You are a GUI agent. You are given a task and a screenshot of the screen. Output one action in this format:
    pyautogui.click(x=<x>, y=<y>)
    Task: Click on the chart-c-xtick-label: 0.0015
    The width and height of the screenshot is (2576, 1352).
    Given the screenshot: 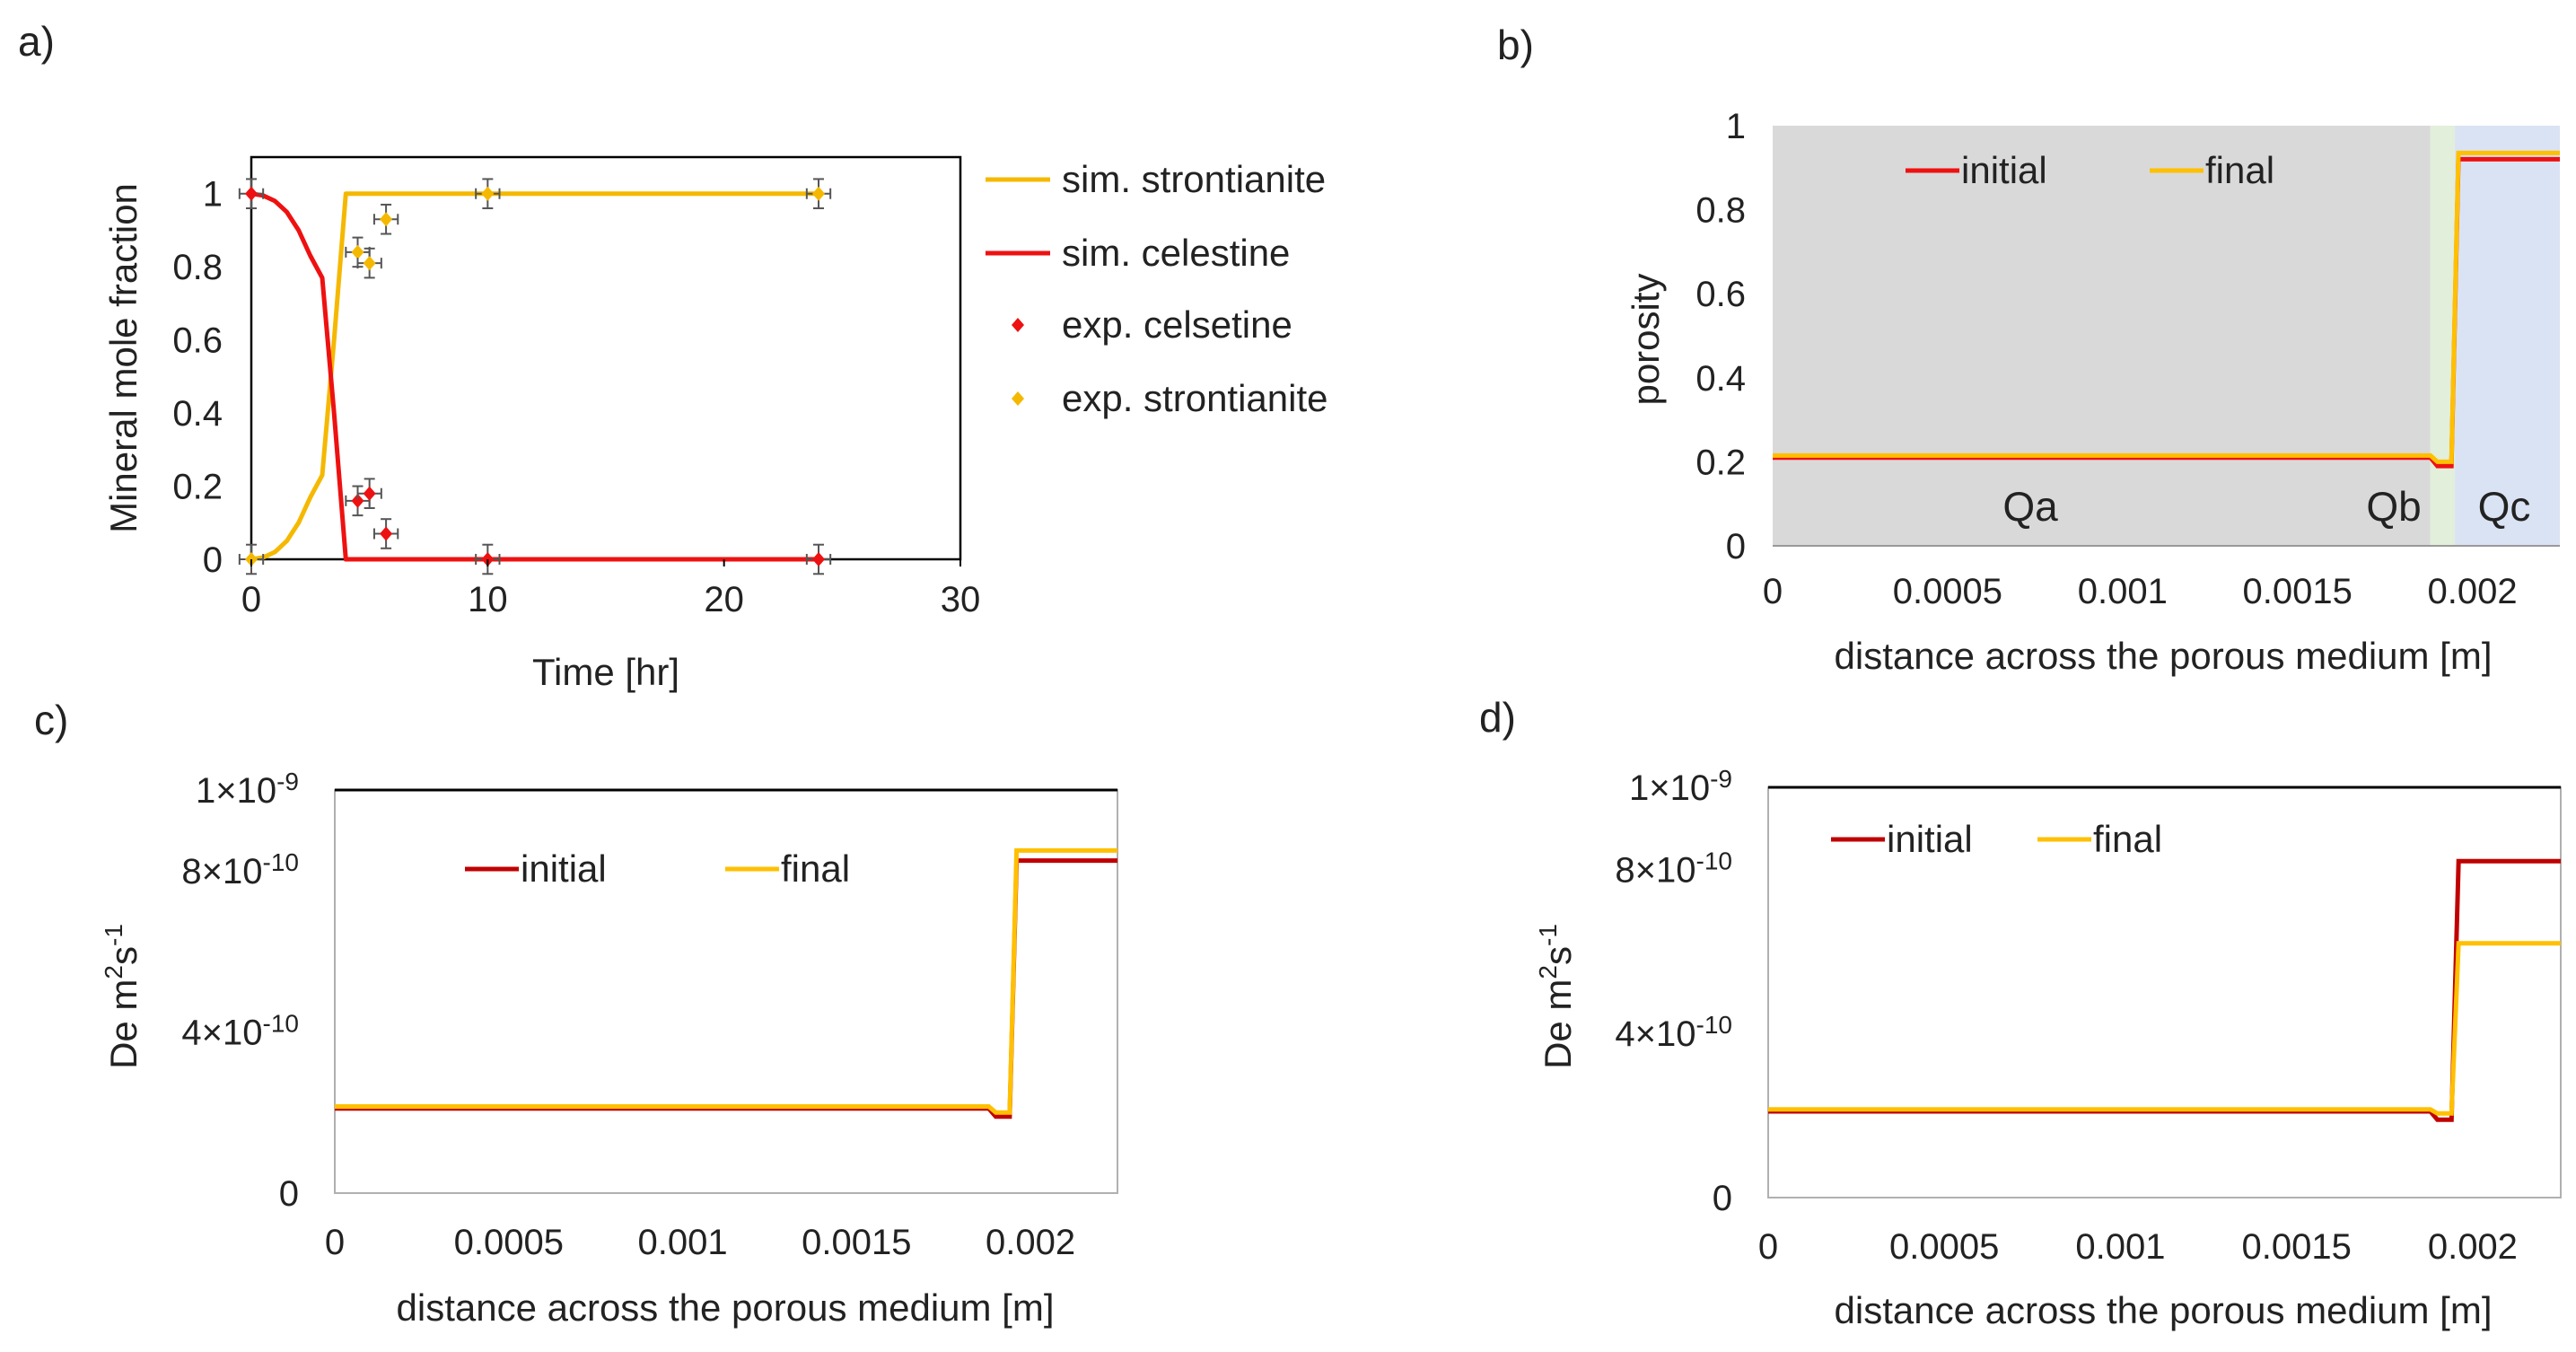 What is the action you would take?
    pyautogui.click(x=856, y=1242)
    